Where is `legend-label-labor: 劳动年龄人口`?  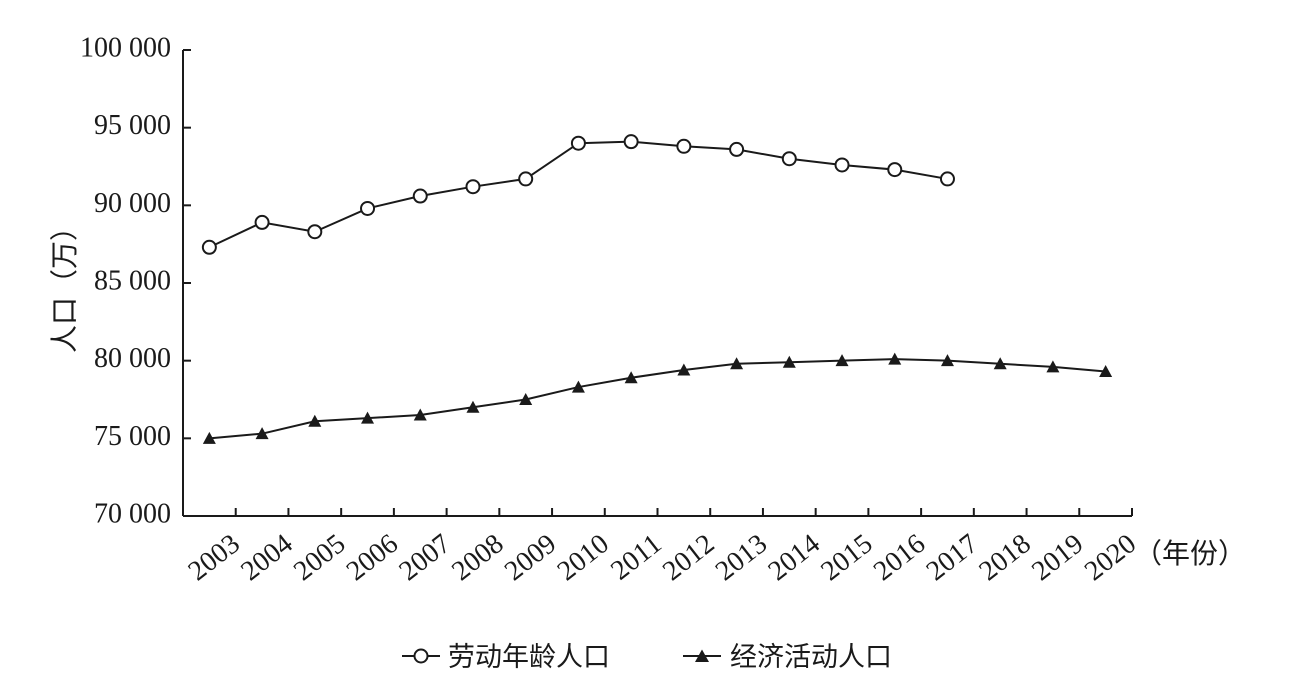
legend-label-labor: 劳动年龄人口 is located at coordinates (529, 657).